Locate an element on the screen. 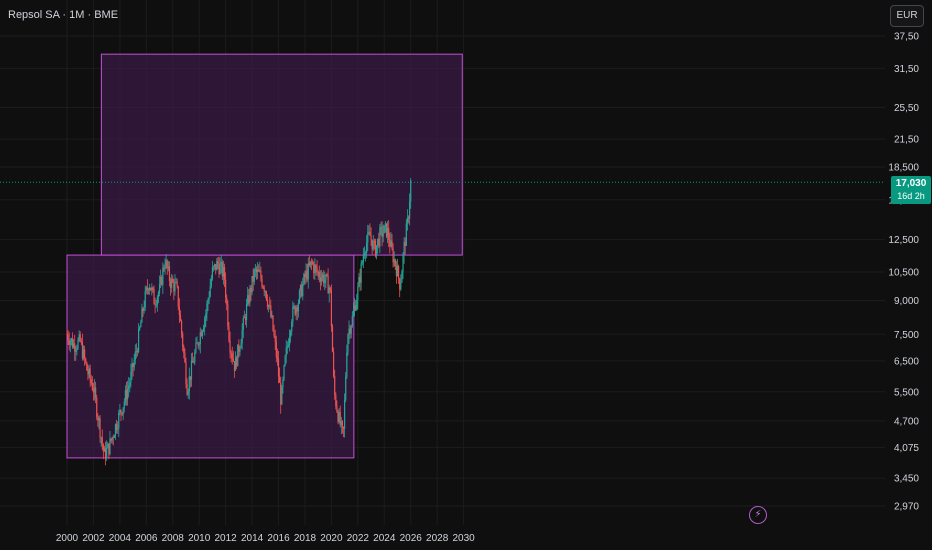 Image resolution: width=932 pixels, height=550 pixels. x-tick-label: 2020 is located at coordinates (331, 538).